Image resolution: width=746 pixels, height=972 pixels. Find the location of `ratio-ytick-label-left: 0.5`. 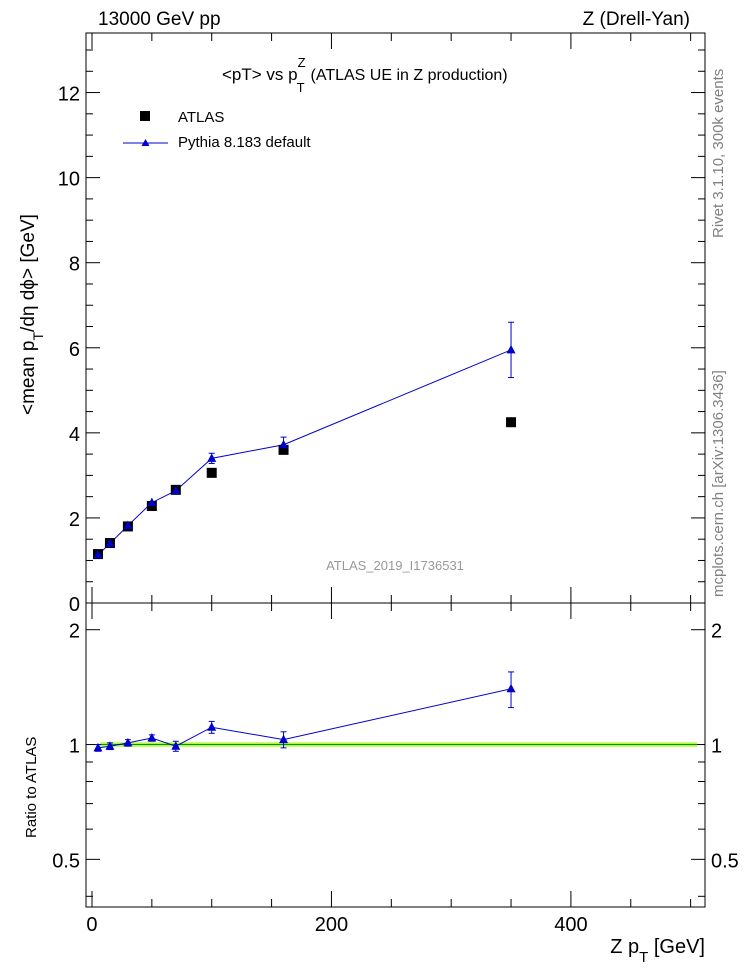

ratio-ytick-label-left: 0.5 is located at coordinates (66, 861).